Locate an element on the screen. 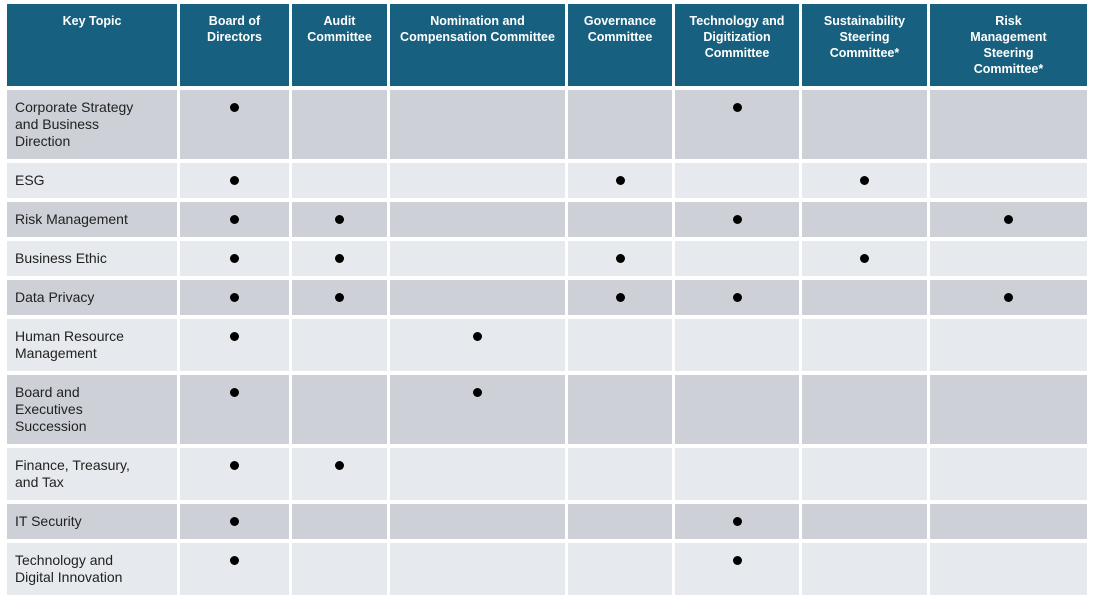  topic-cell: Risk Management is located at coordinates (92, 219).